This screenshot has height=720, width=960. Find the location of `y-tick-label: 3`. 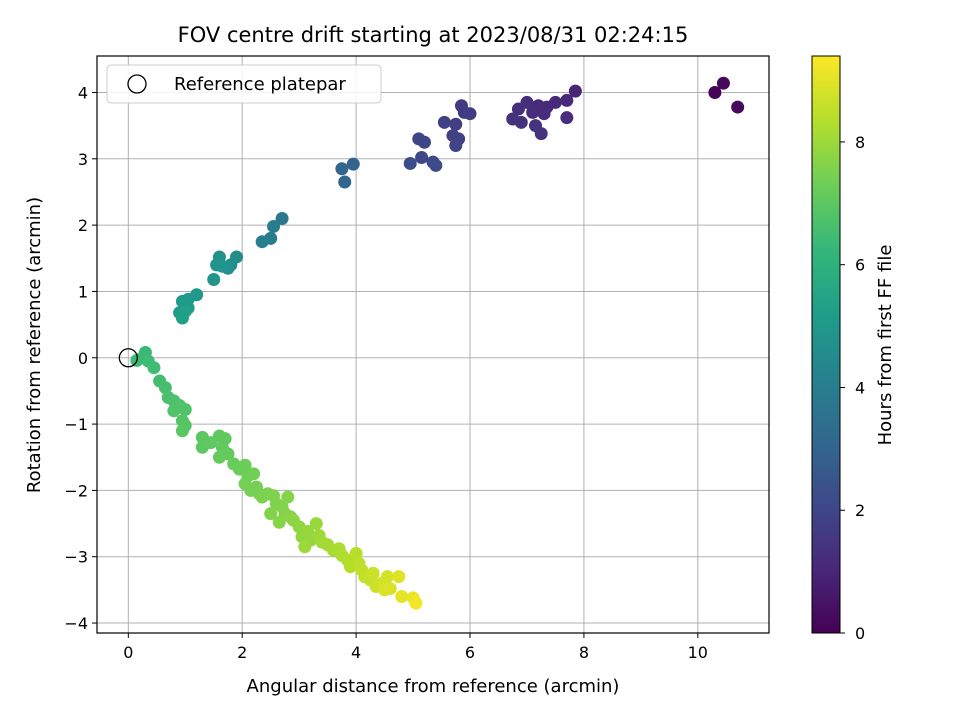

y-tick-label: 3 is located at coordinates (83, 159).